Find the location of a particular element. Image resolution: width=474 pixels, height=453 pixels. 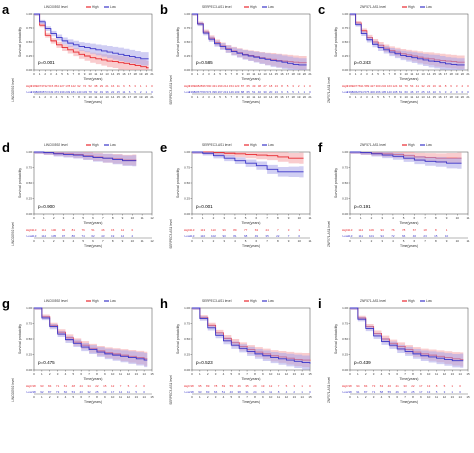

x-tick-label: 21 is located at coordinates (152, 74).